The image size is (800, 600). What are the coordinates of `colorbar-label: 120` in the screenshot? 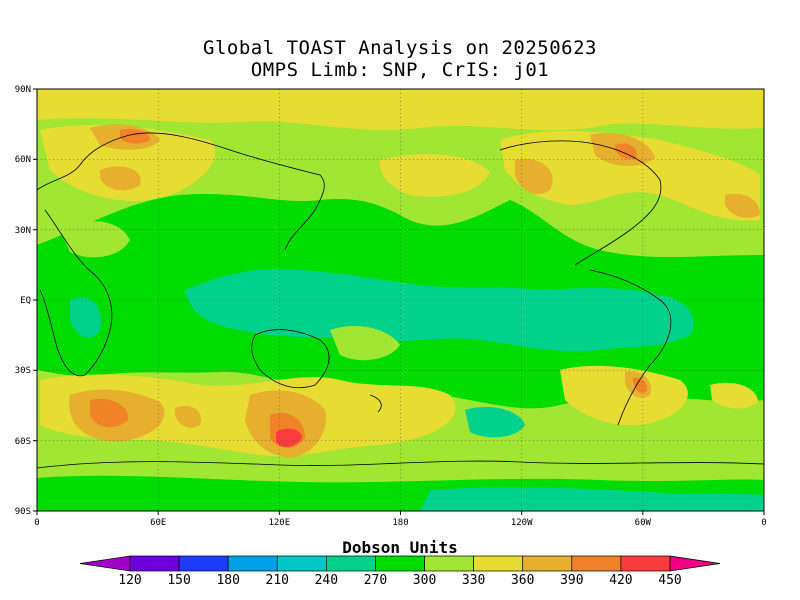 It's located at (129, 580).